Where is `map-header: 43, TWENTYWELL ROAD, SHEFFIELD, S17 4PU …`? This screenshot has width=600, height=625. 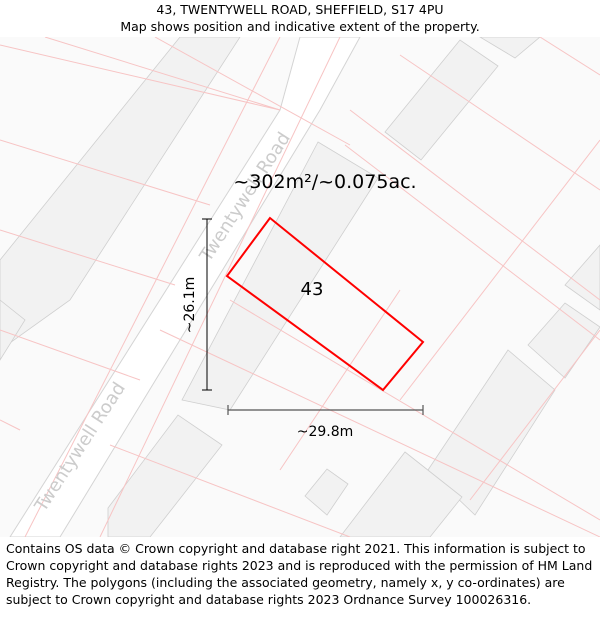
map-header: 43, TWENTYWELL ROAD, SHEFFIELD, S17 4PU … is located at coordinates (300, 17).